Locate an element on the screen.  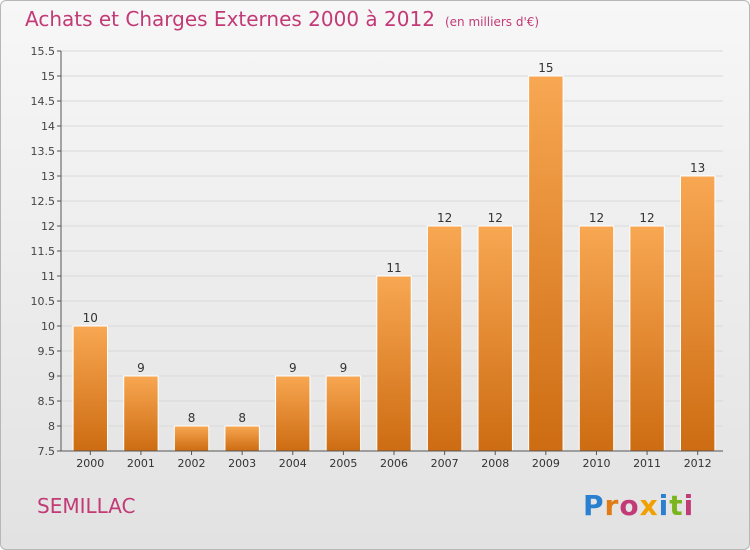
x-tick-label: 2000 is located at coordinates (90, 463).